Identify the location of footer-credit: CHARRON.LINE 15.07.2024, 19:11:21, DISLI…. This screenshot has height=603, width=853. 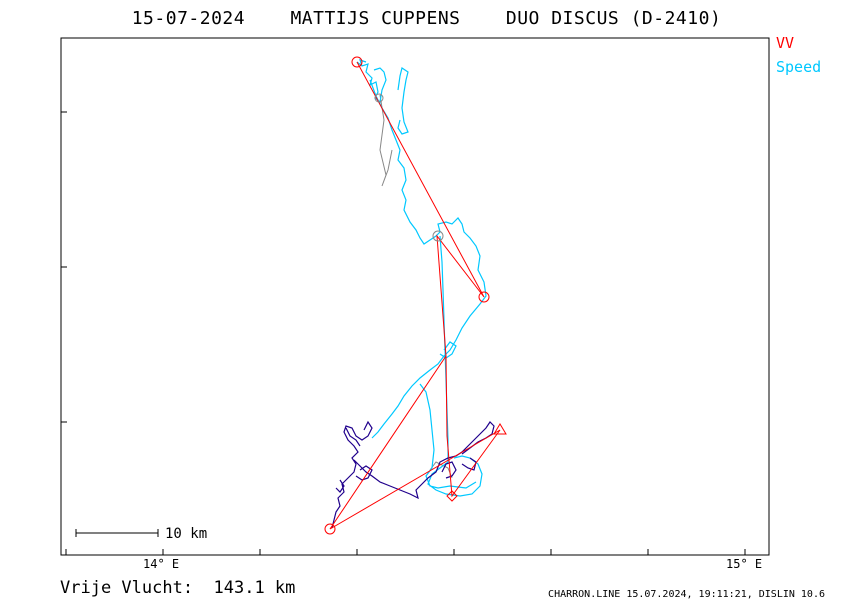
(686, 594).